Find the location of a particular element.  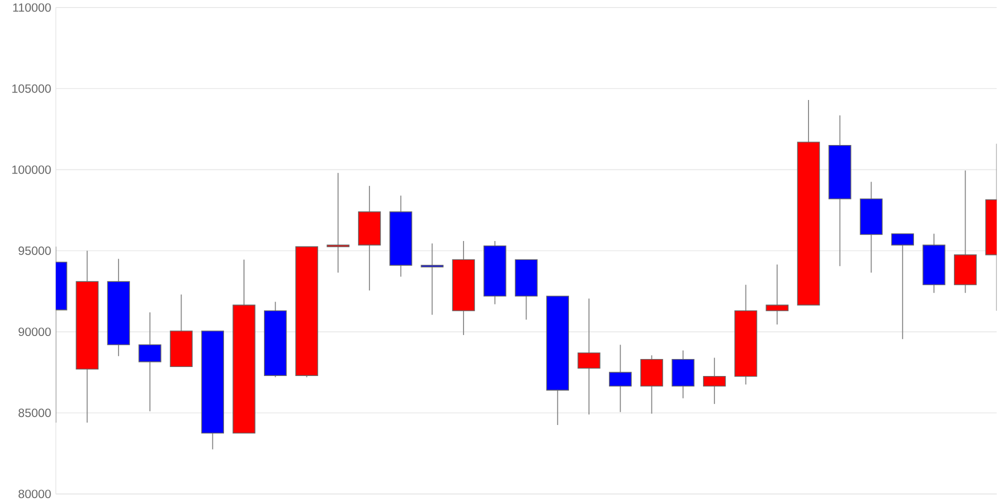

y-tick-label: 110000 is located at coordinates (32, 7).